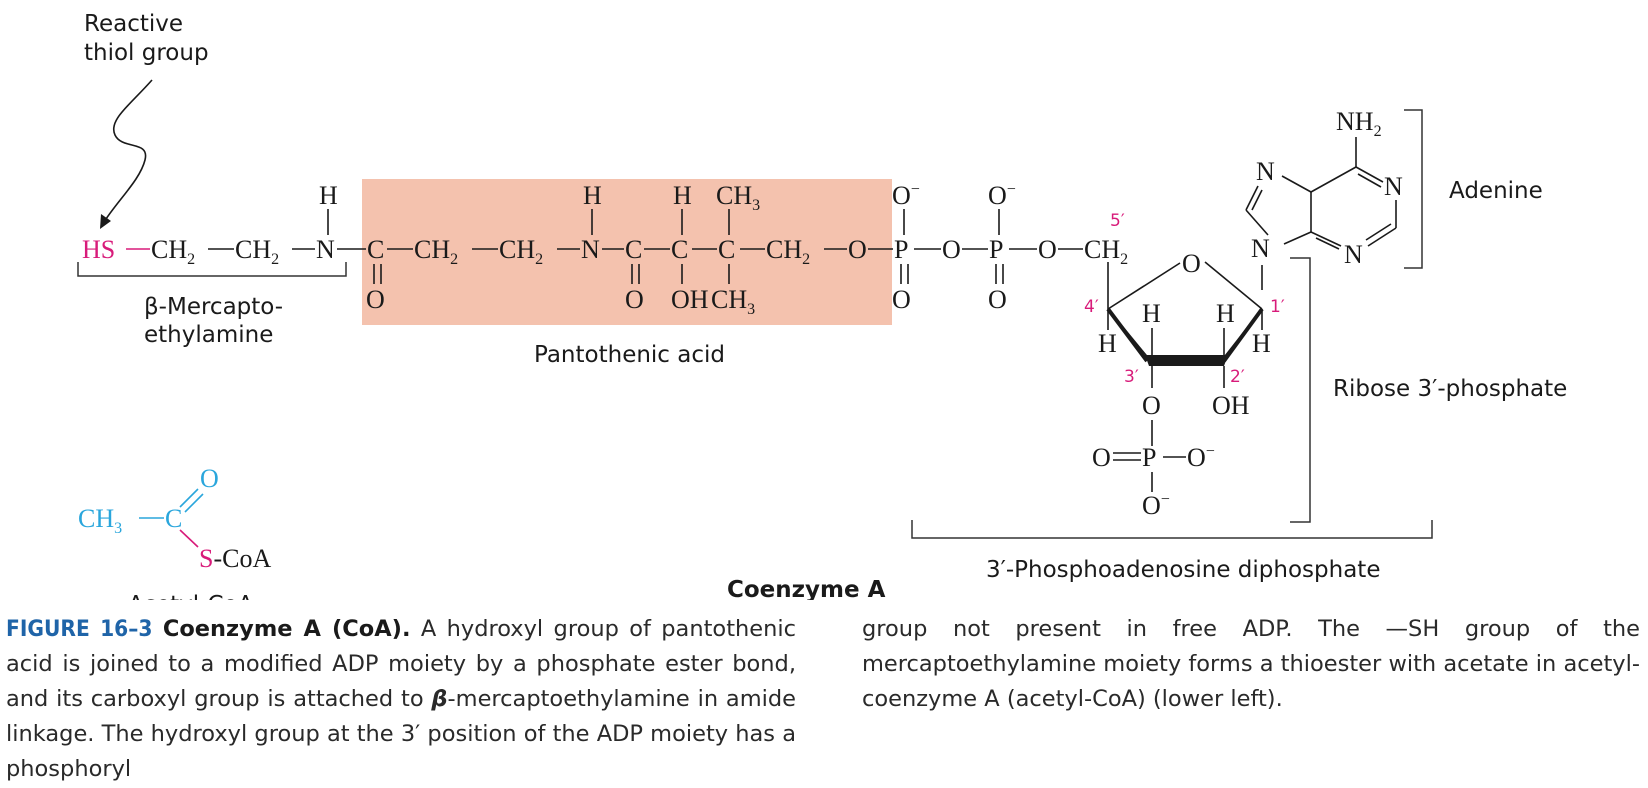 The width and height of the screenshot is (1648, 788). I want to click on ribose-h-4: H, so click(1107, 343).